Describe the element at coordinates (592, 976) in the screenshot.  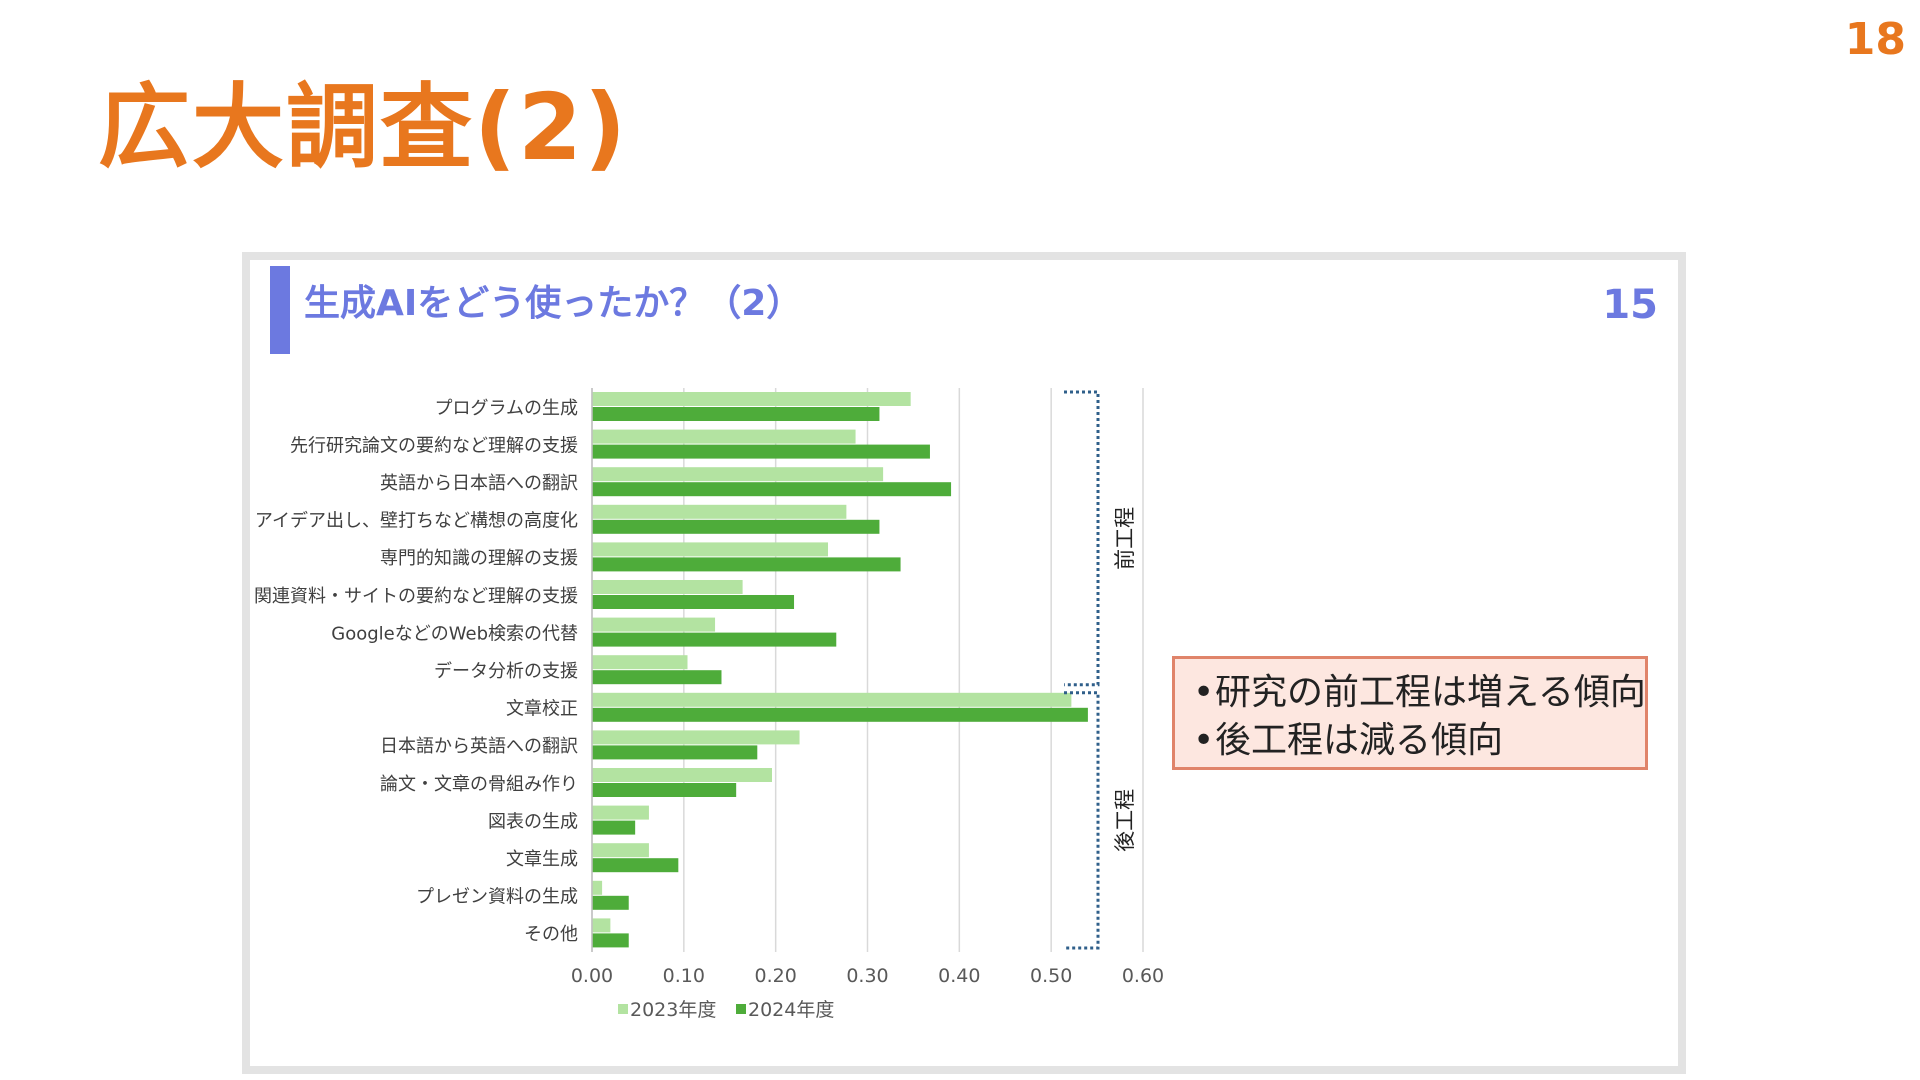
I see `x-tick-label: 0.00` at that location.